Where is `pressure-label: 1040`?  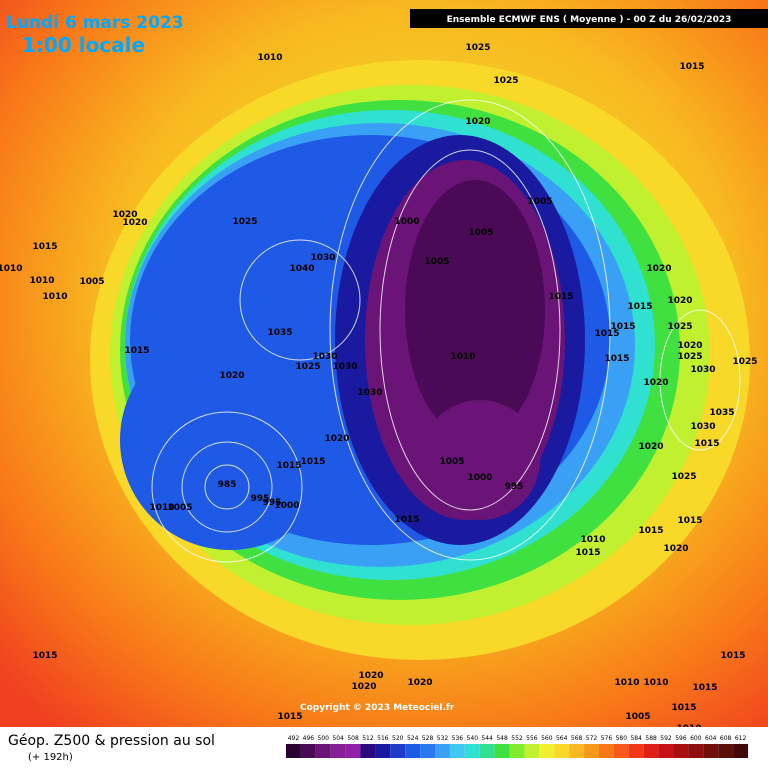
pressure-label: 1040 is located at coordinates (301, 269).